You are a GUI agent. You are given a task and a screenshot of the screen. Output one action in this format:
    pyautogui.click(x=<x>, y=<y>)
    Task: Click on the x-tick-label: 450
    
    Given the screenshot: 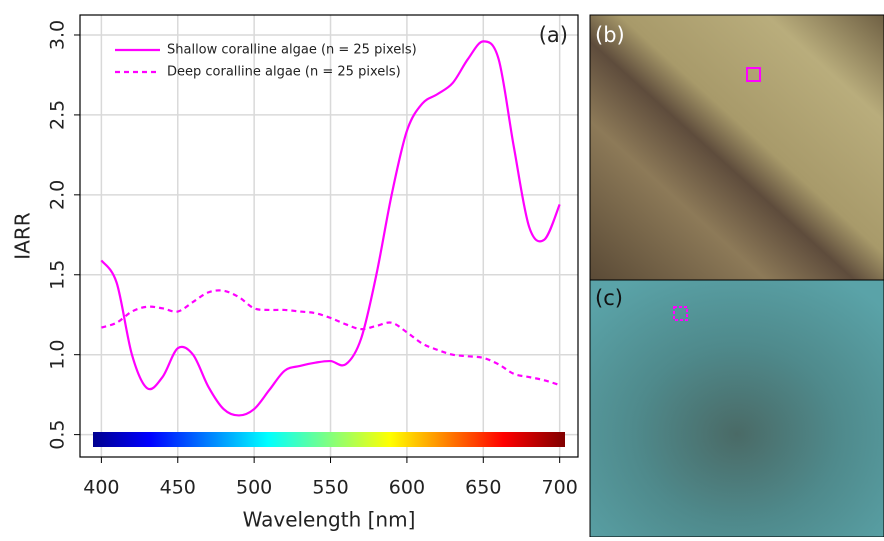 What is the action you would take?
    pyautogui.click(x=178, y=488)
    